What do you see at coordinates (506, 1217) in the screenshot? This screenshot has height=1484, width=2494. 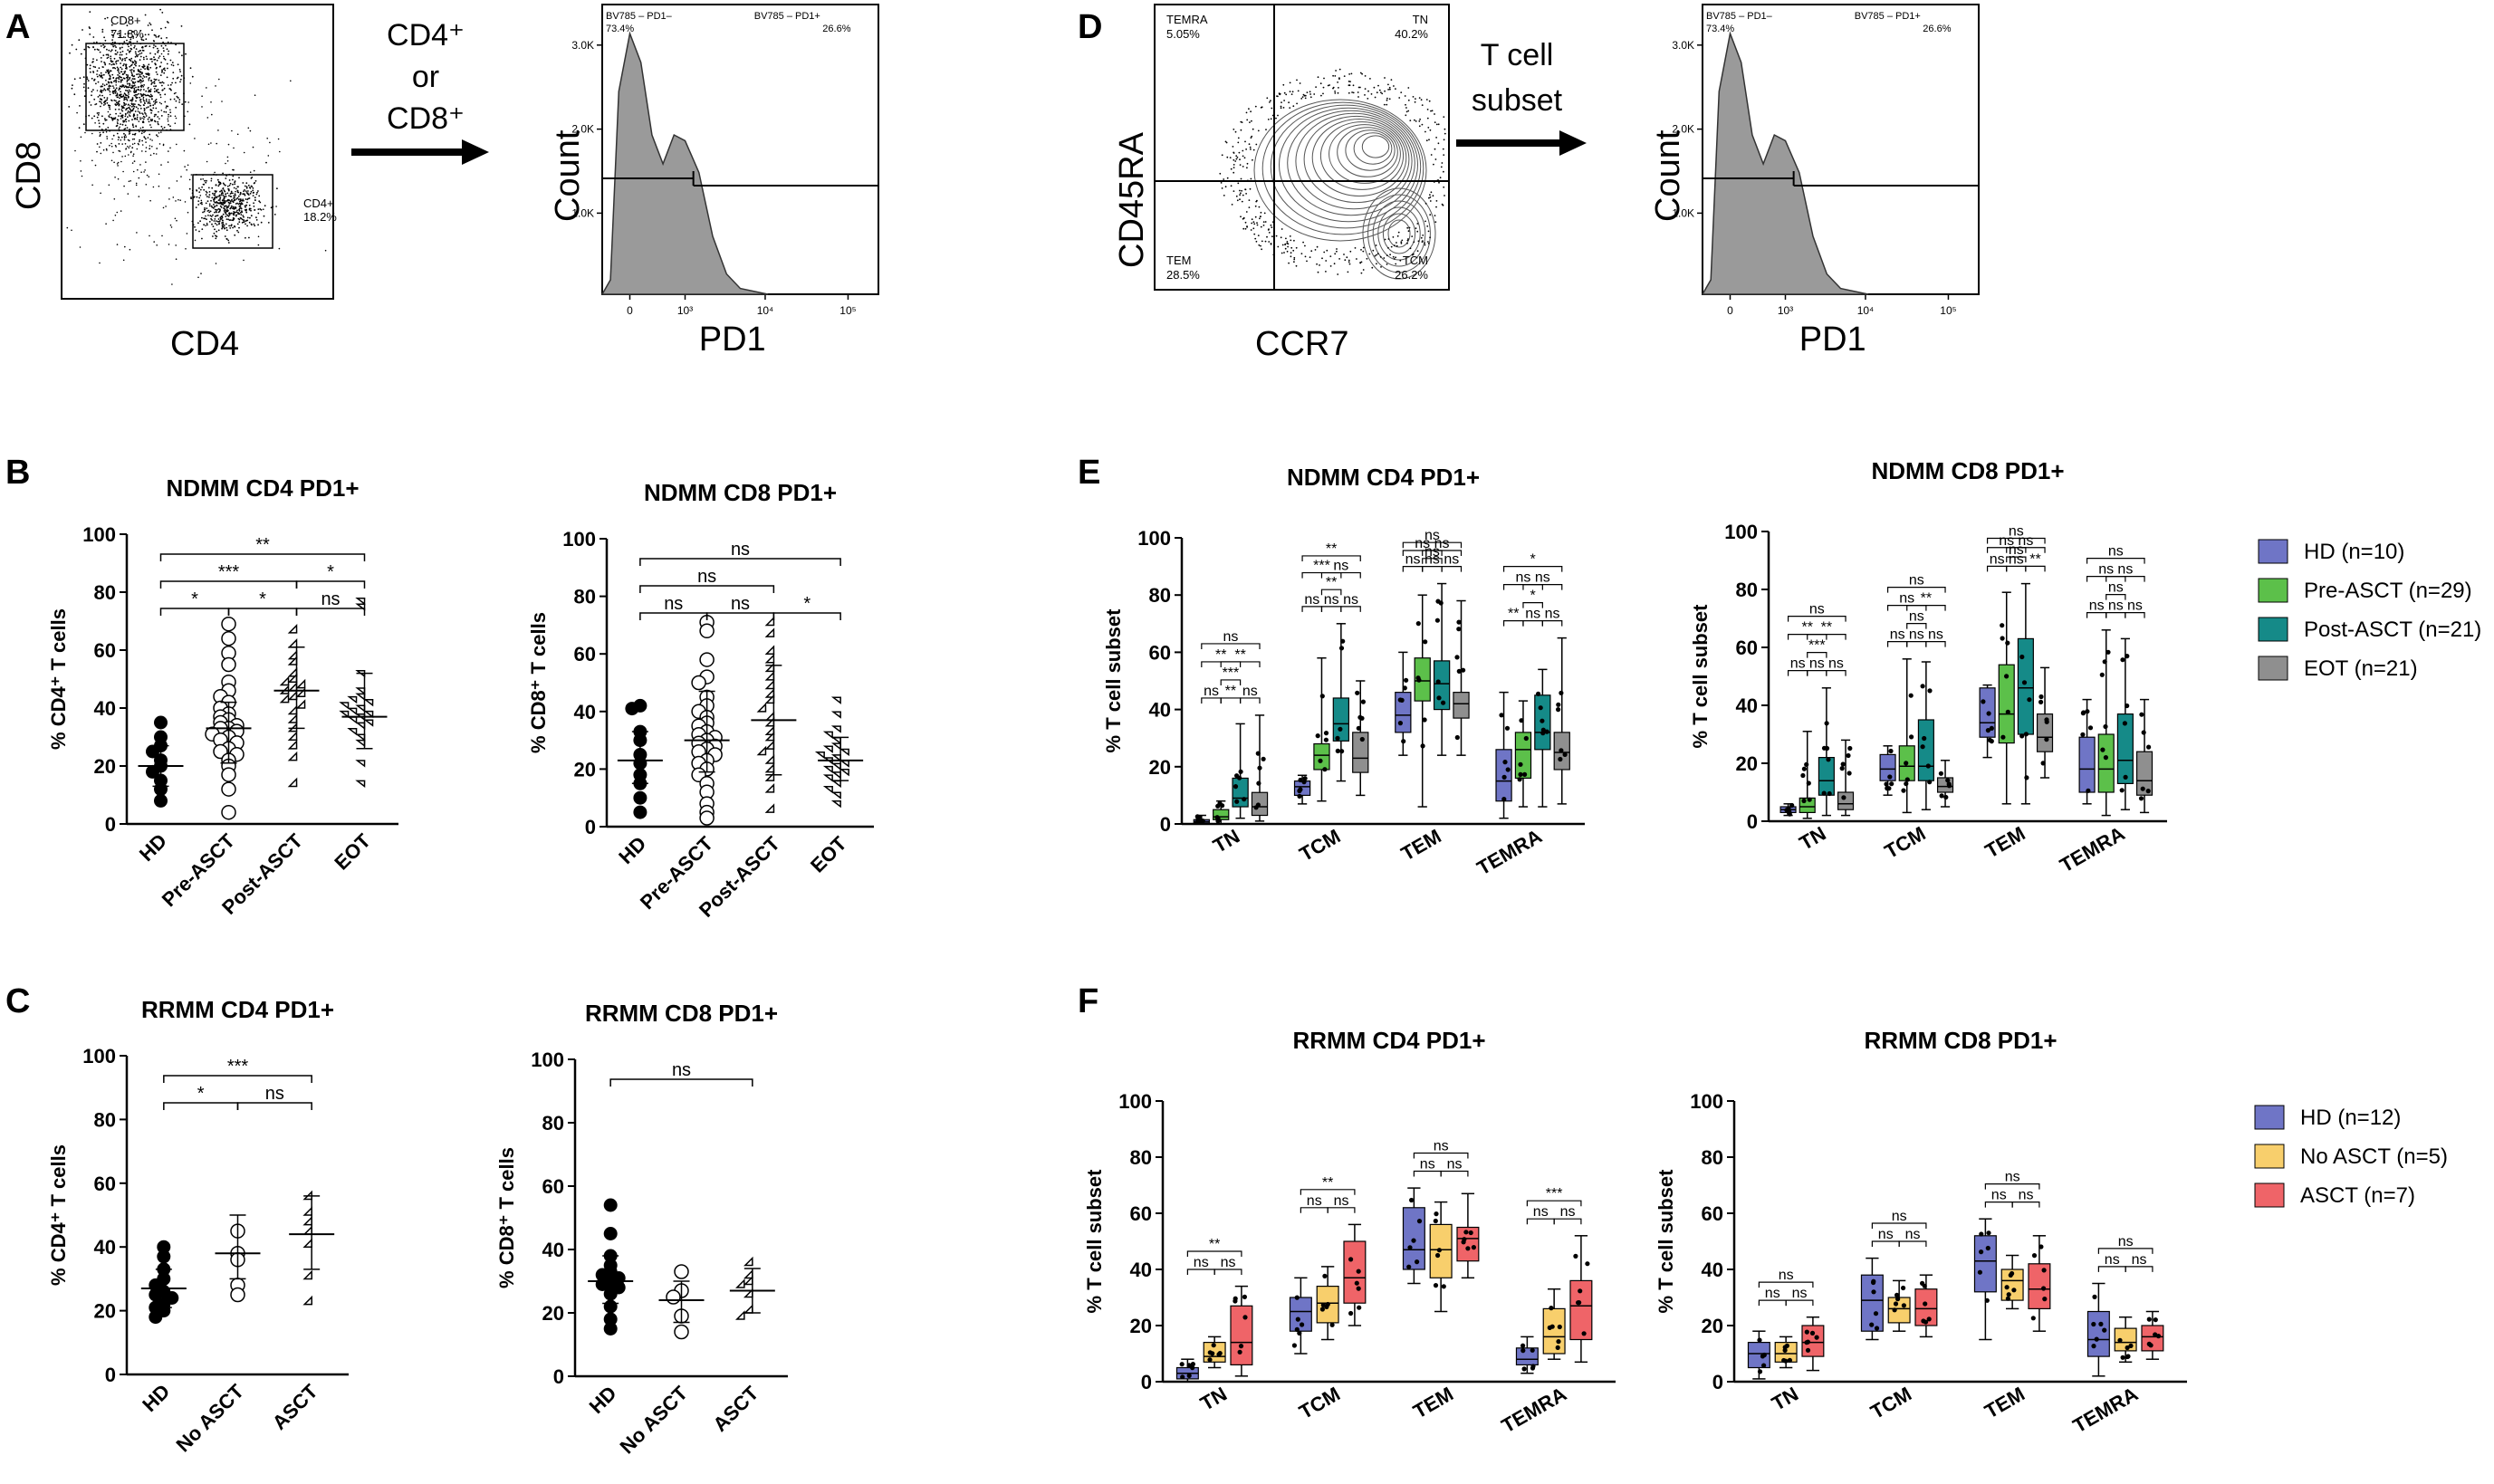 I see `y-axis-label: % CD8⁺ T cells` at bounding box center [506, 1217].